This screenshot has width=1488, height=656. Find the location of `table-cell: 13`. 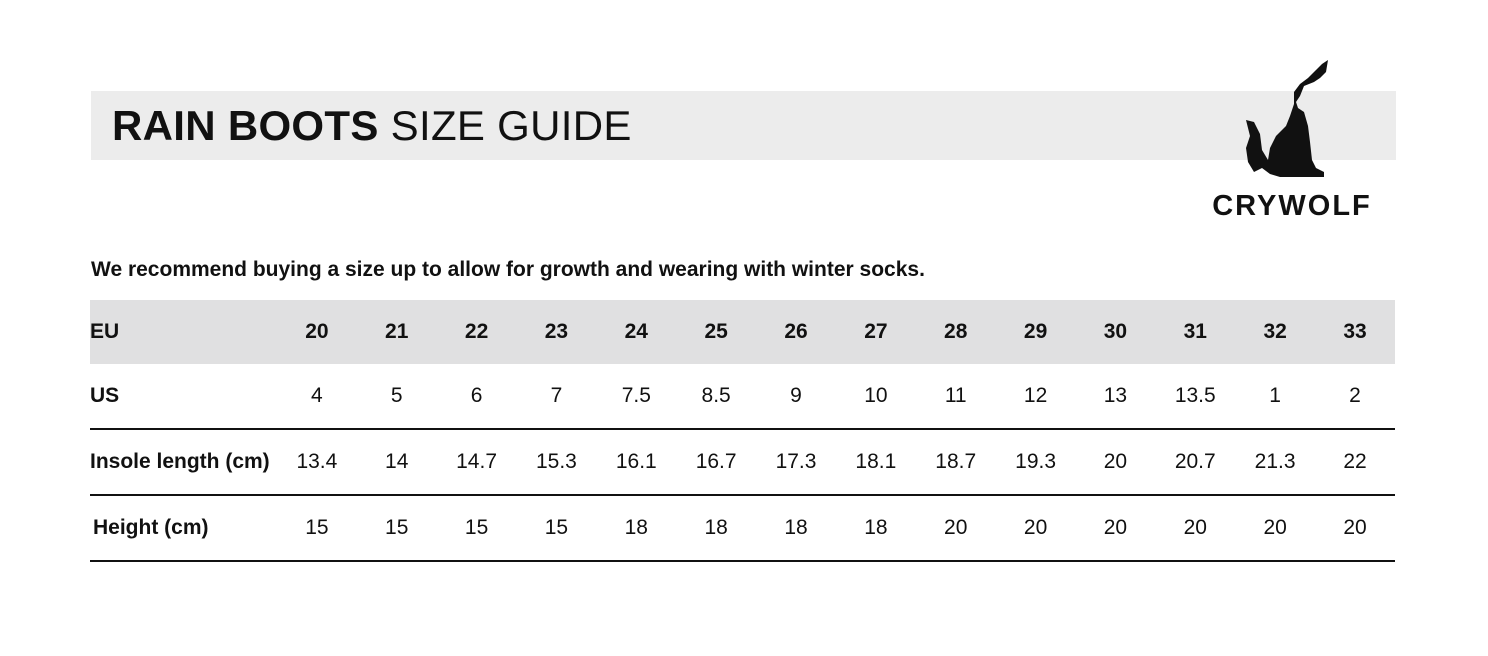

table-cell: 13 is located at coordinates (1115, 397).